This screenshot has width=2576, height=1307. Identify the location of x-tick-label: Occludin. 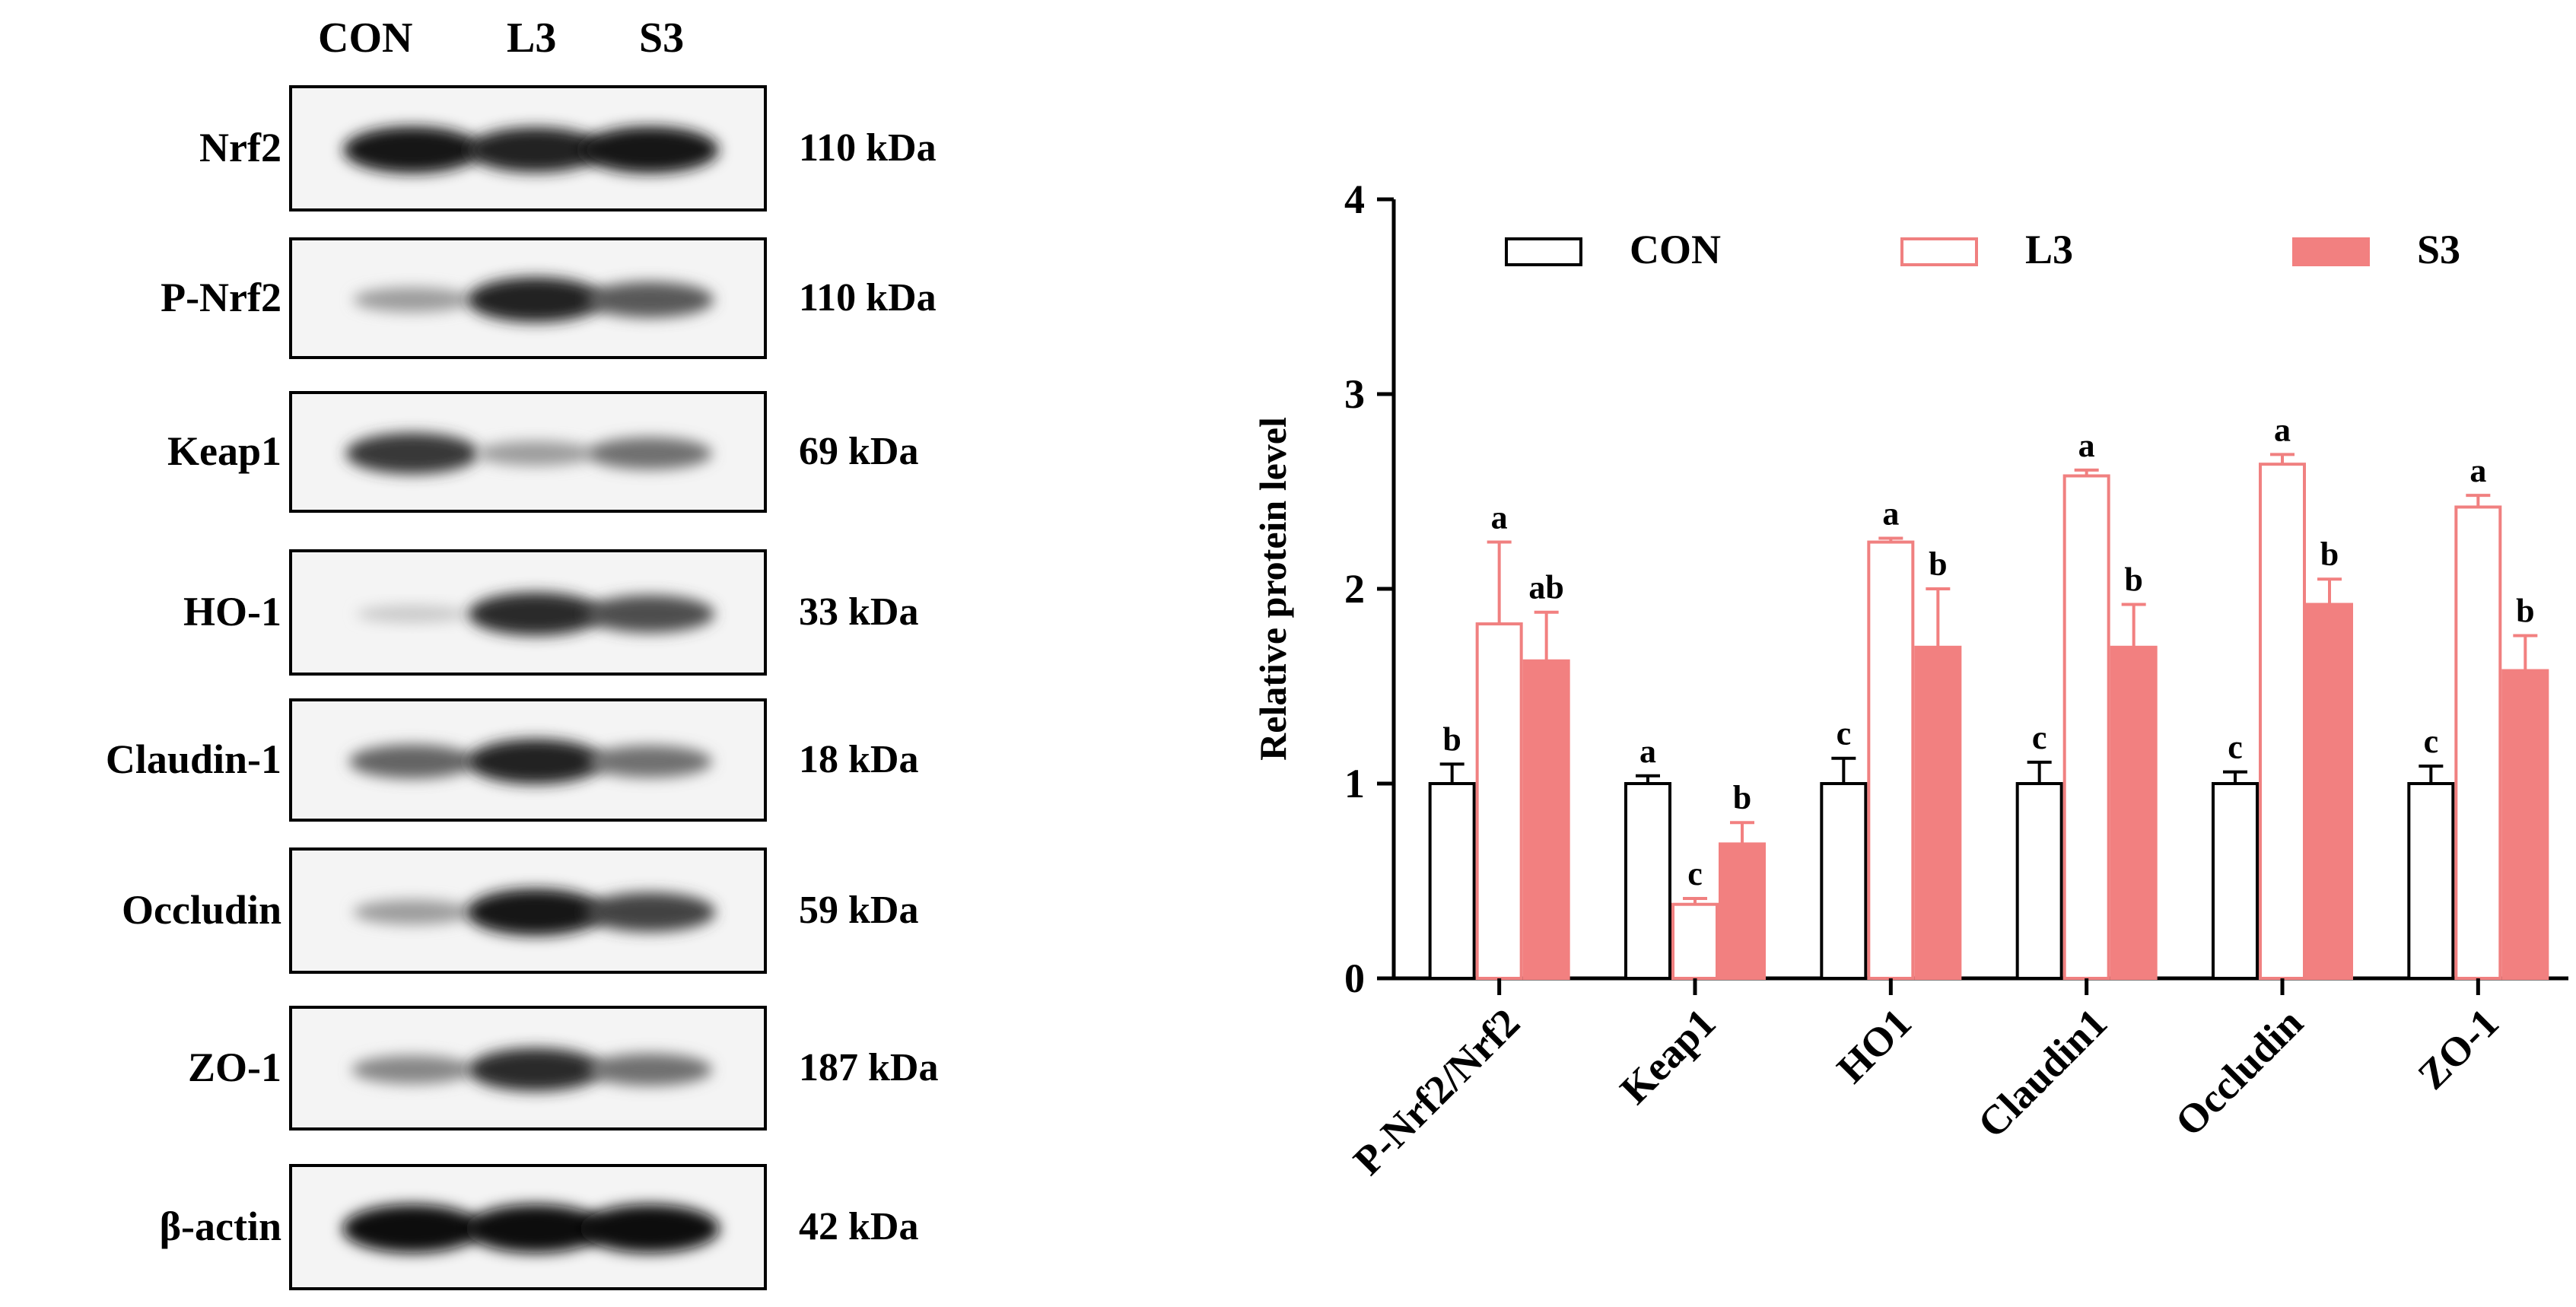
(2239, 1072).